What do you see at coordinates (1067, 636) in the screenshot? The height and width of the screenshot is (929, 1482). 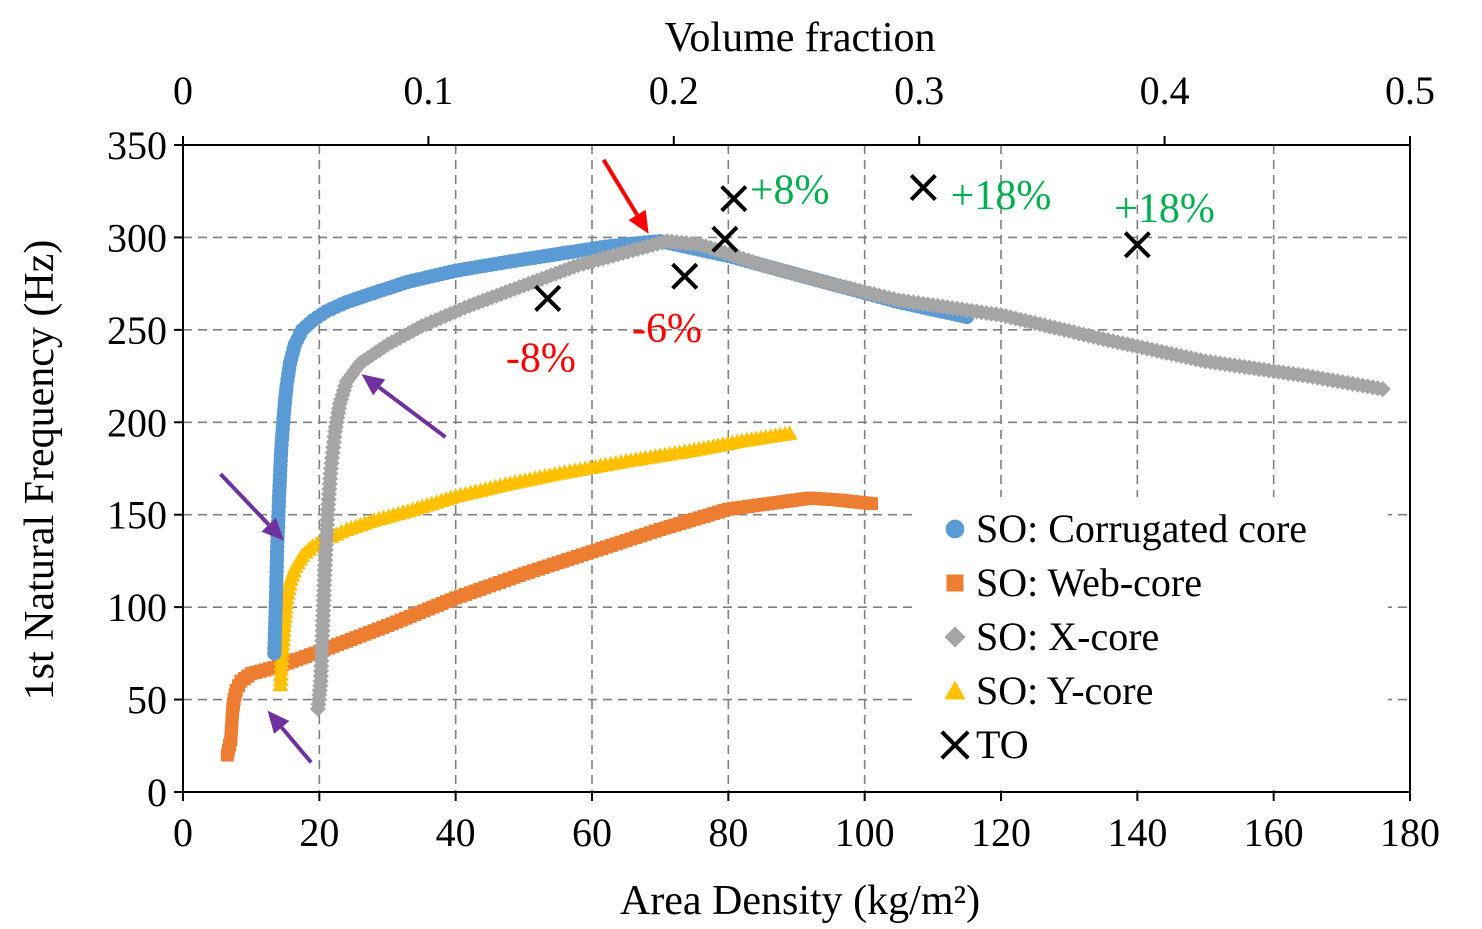 I see `legend-label: SO: X-core` at bounding box center [1067, 636].